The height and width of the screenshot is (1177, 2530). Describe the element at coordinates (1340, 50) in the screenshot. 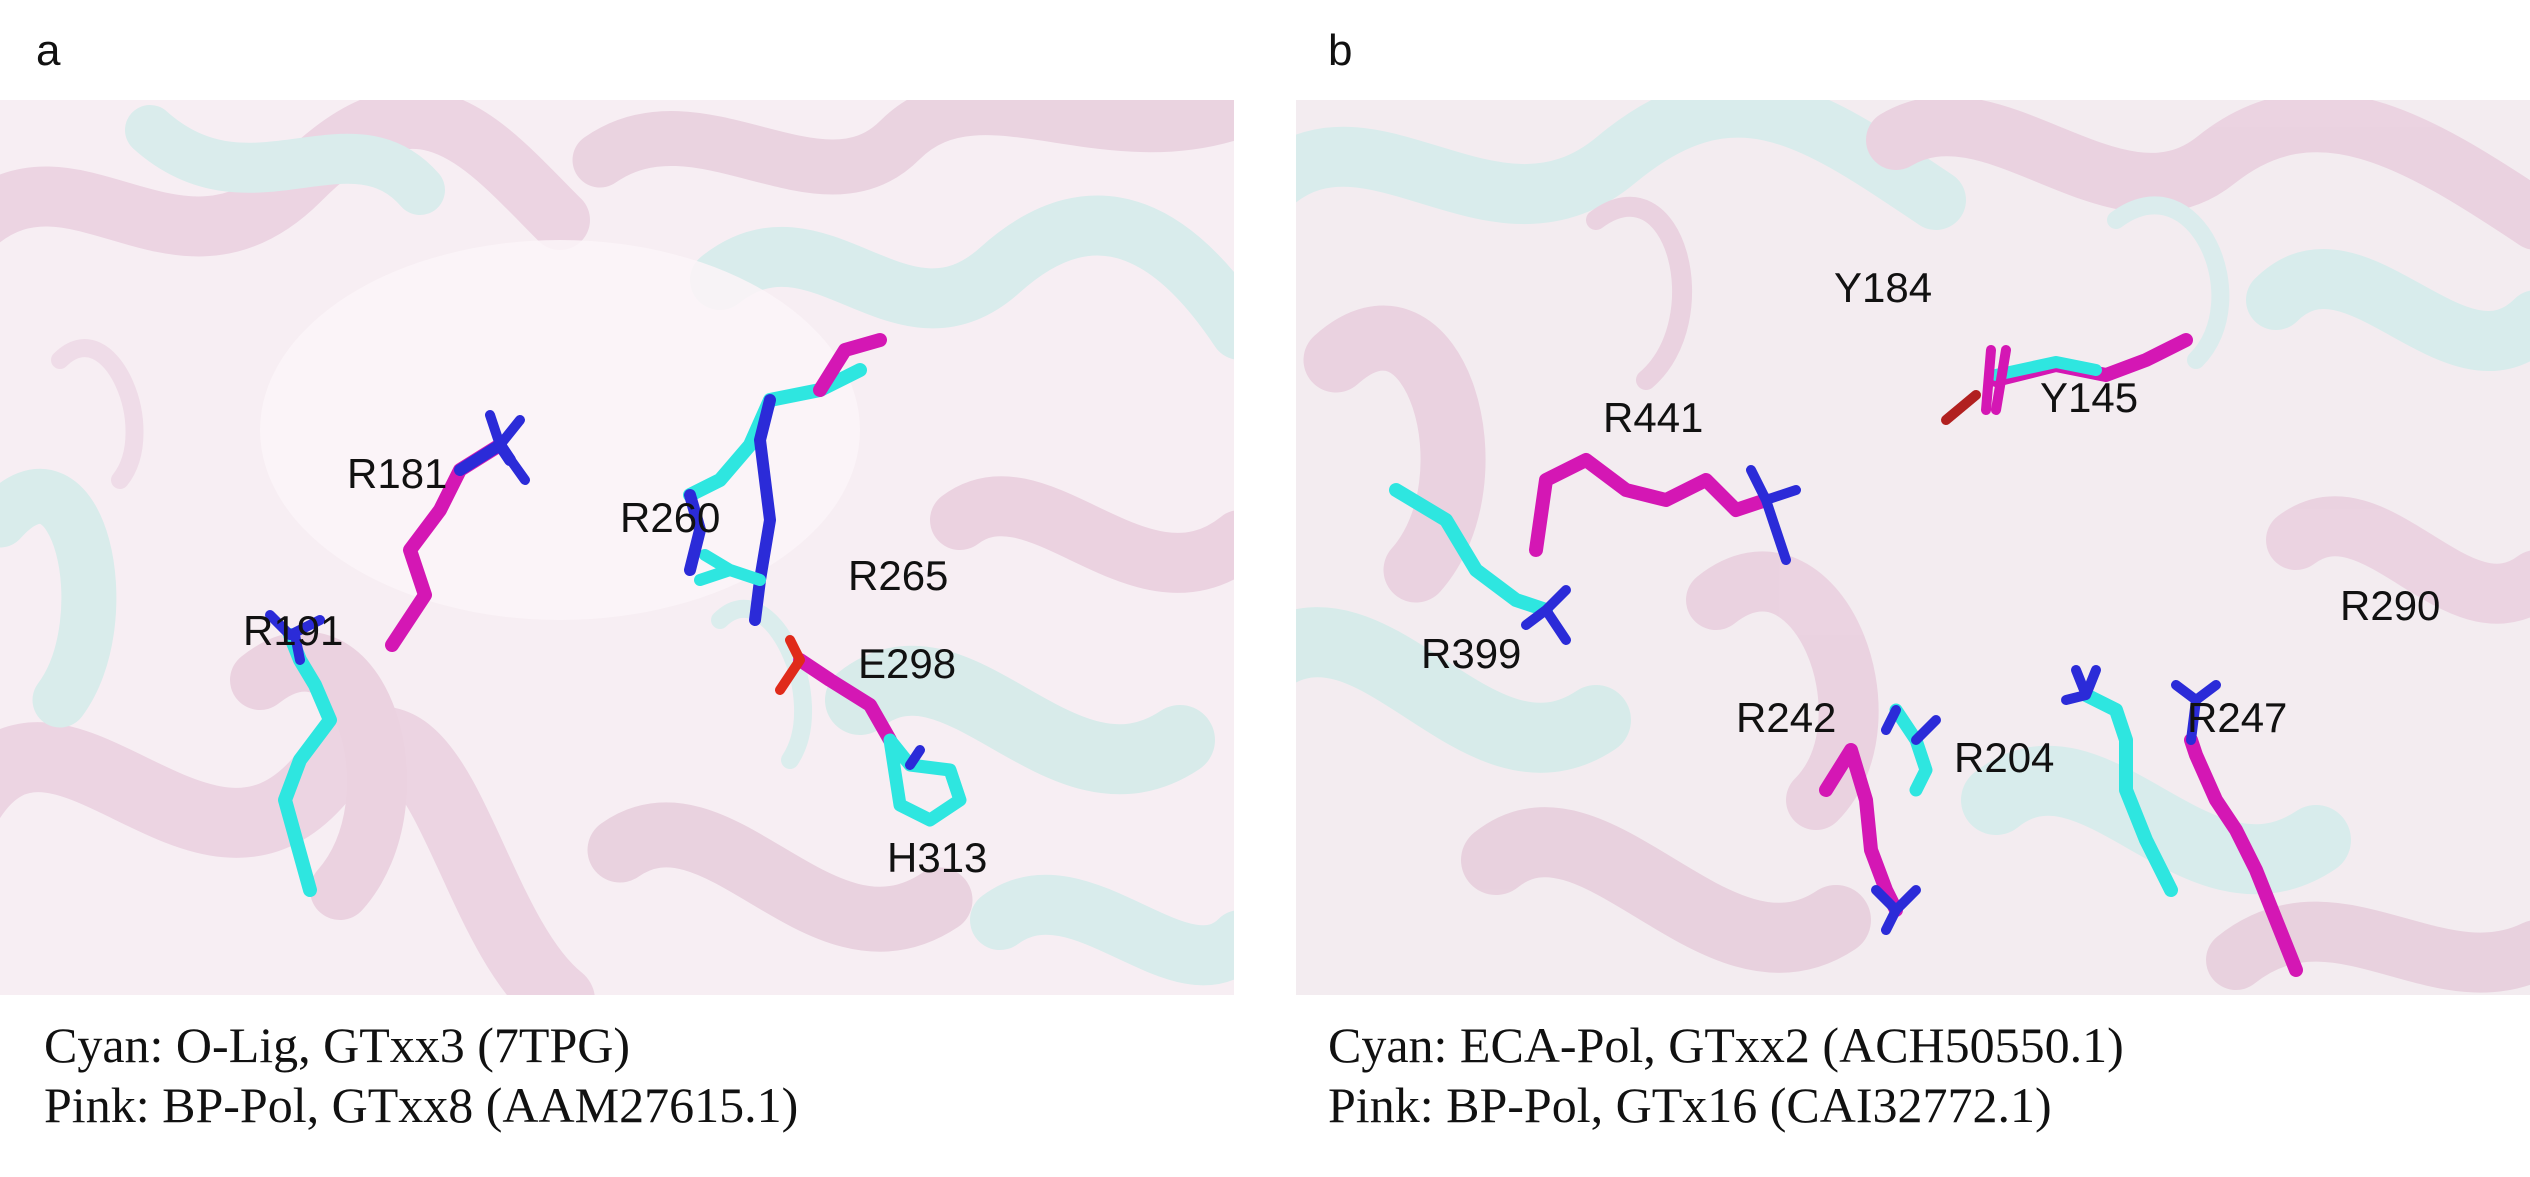

I see `panel-b-letter: b` at that location.